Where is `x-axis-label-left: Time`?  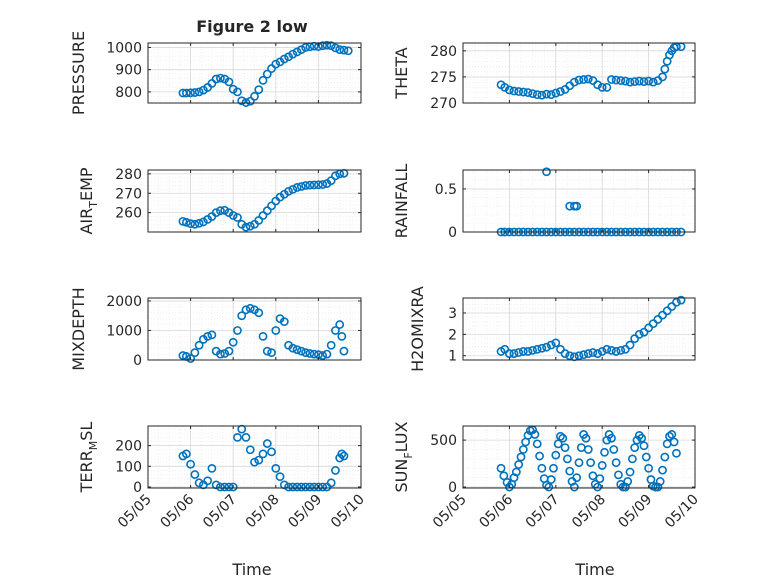
x-axis-label-left: Time is located at coordinates (251, 569).